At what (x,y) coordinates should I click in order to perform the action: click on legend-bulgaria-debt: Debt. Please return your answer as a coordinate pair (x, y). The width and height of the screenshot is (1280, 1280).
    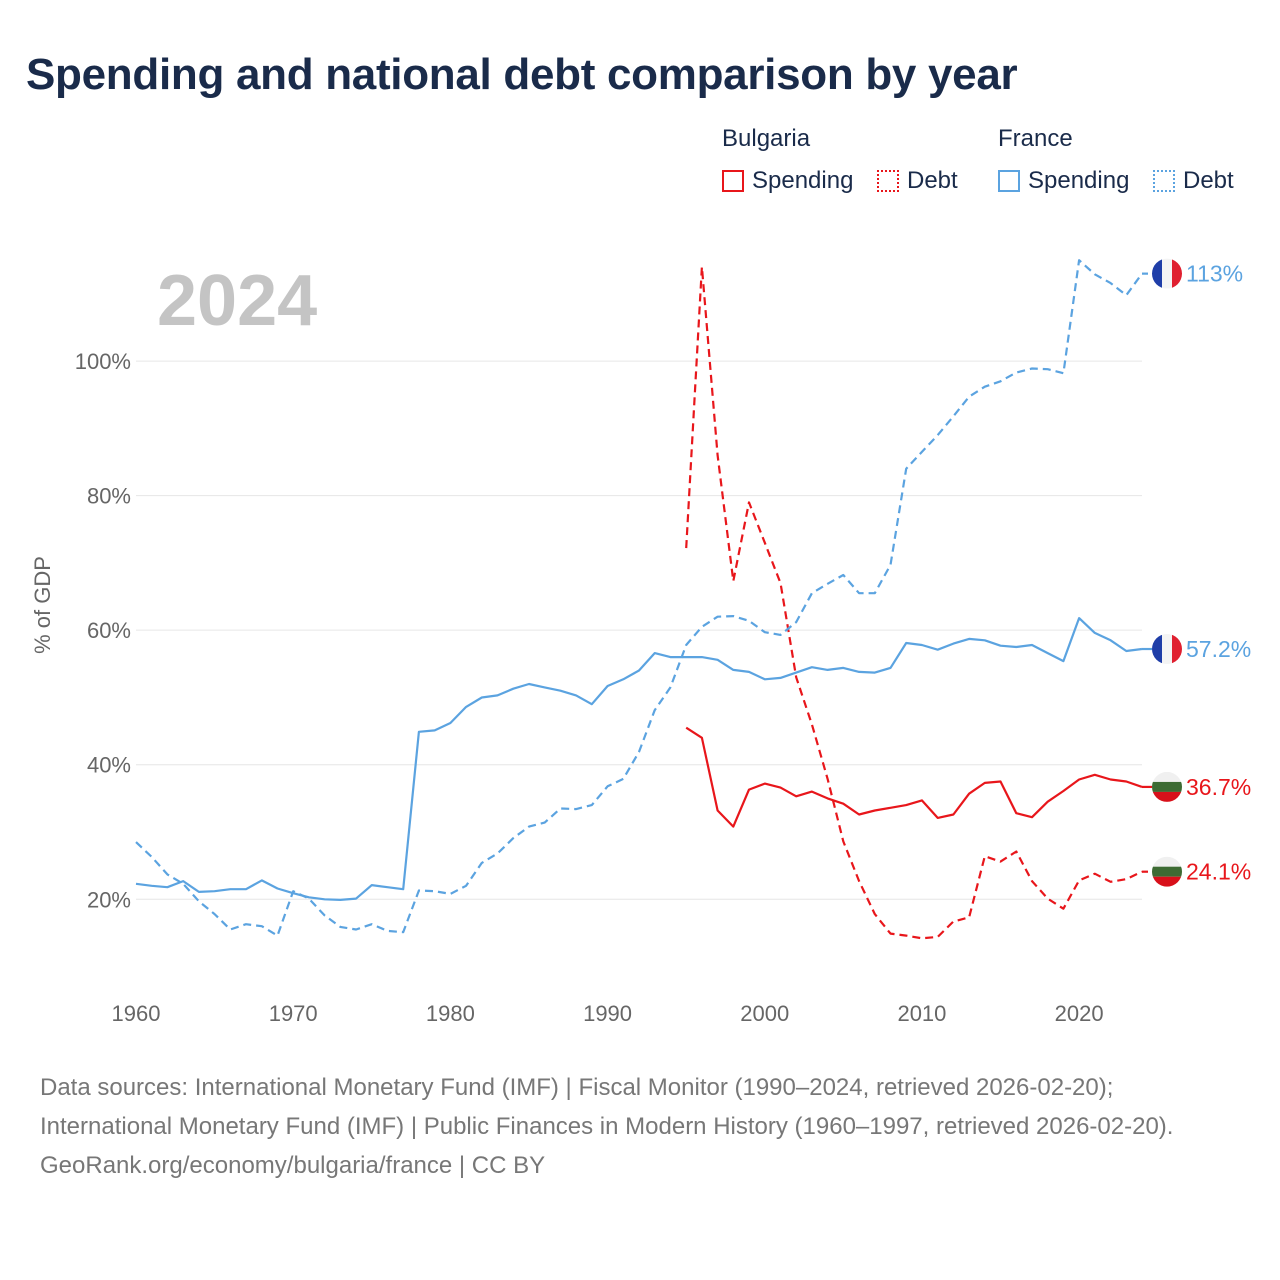
    Looking at the image, I should click on (917, 181).